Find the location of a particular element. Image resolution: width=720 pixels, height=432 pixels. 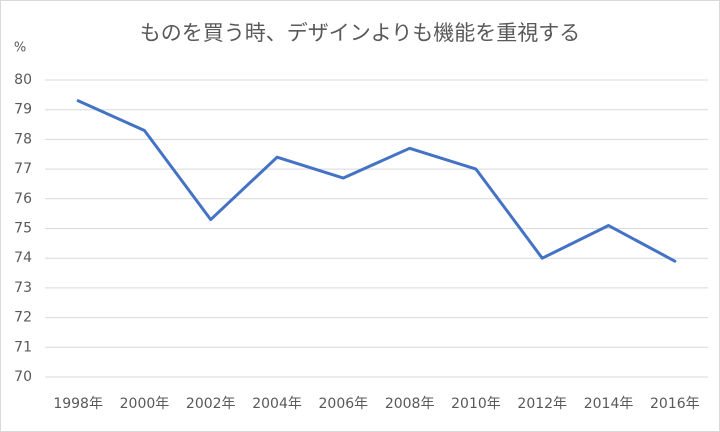

y-tick-label: 79 is located at coordinates (23, 110).